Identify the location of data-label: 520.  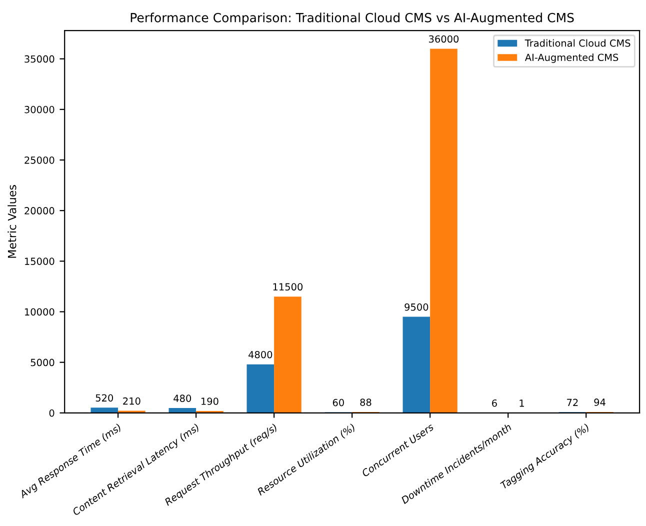
(105, 398).